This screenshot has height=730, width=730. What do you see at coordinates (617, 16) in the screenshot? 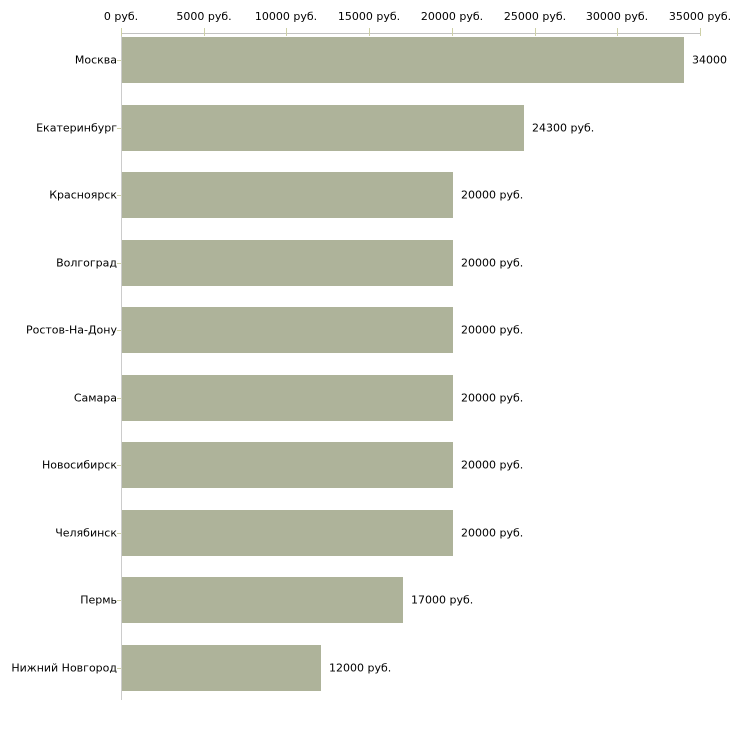
I see `x-axis-tick-label: 30000 руб.` at bounding box center [617, 16].